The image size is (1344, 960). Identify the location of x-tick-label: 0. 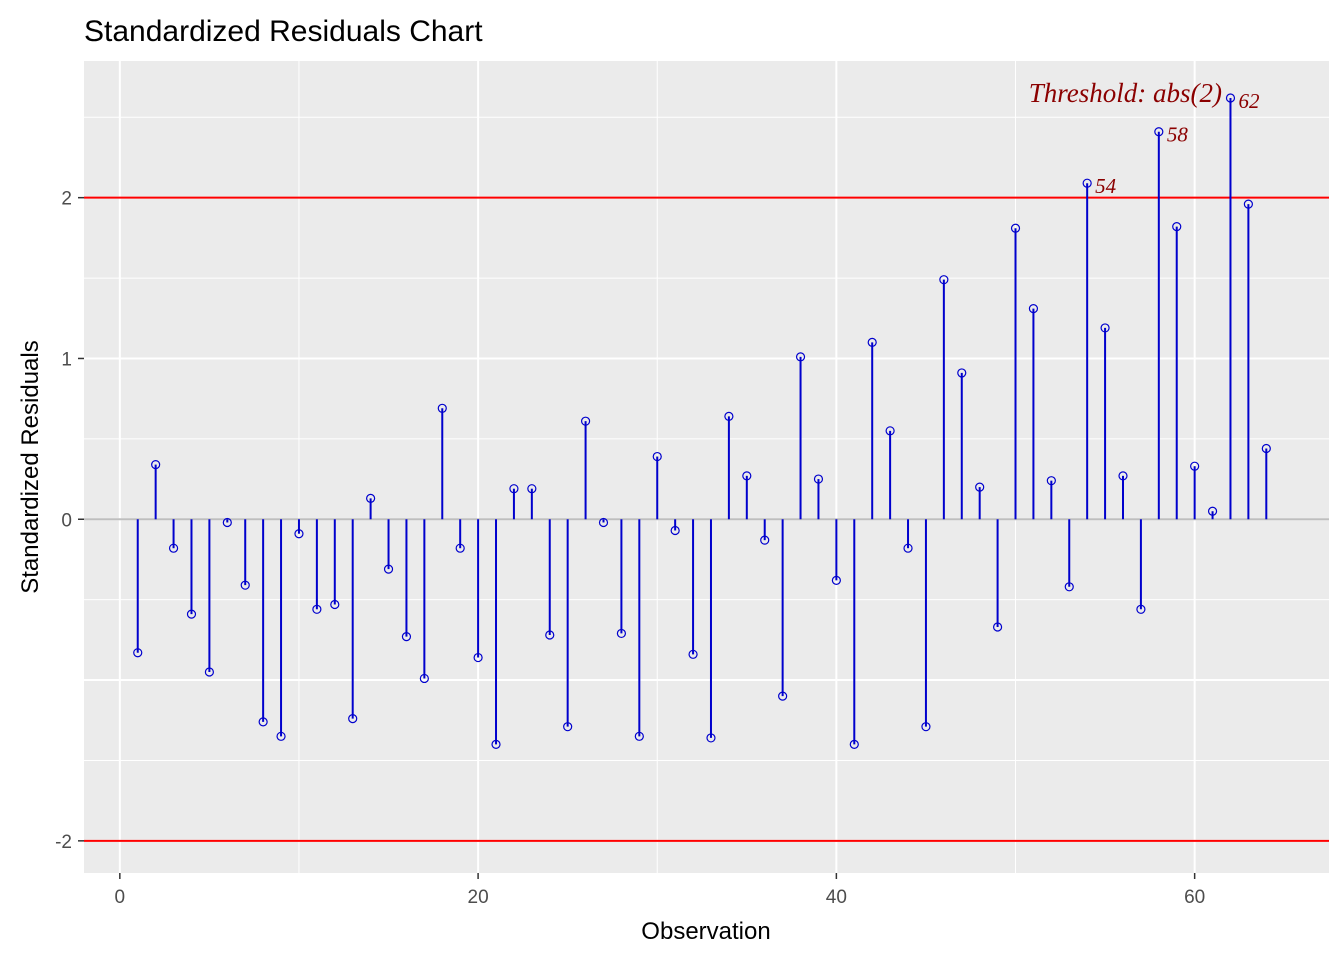
(120, 897).